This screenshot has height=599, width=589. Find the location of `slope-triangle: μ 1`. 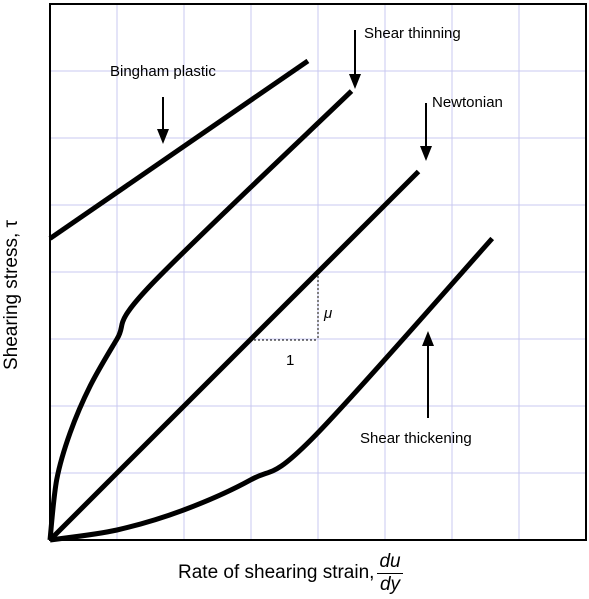

slope-triangle: μ 1 is located at coordinates (291, 320).